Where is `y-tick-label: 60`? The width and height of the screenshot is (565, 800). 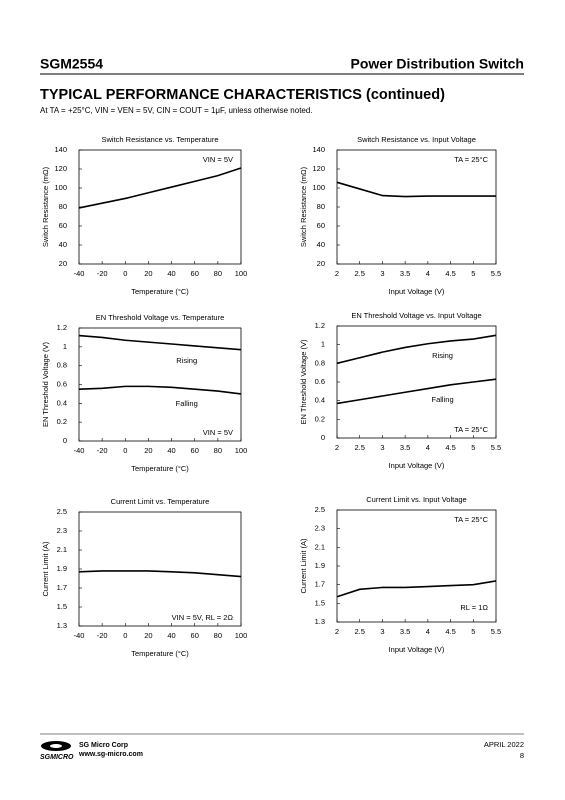
y-tick-label: 60 is located at coordinates (321, 225).